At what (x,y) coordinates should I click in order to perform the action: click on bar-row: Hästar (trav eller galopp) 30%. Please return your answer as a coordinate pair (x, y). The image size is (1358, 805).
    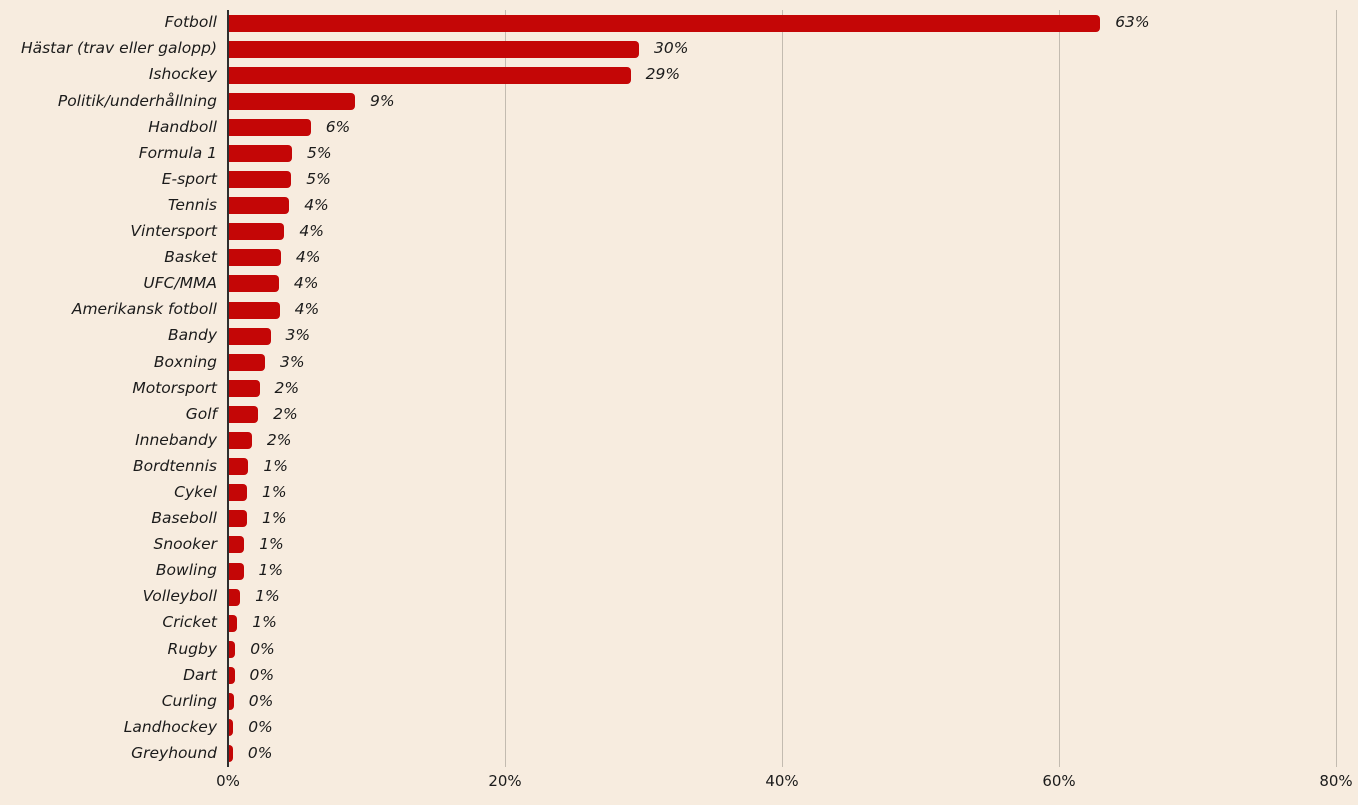
    Looking at the image, I should click on (679, 49).